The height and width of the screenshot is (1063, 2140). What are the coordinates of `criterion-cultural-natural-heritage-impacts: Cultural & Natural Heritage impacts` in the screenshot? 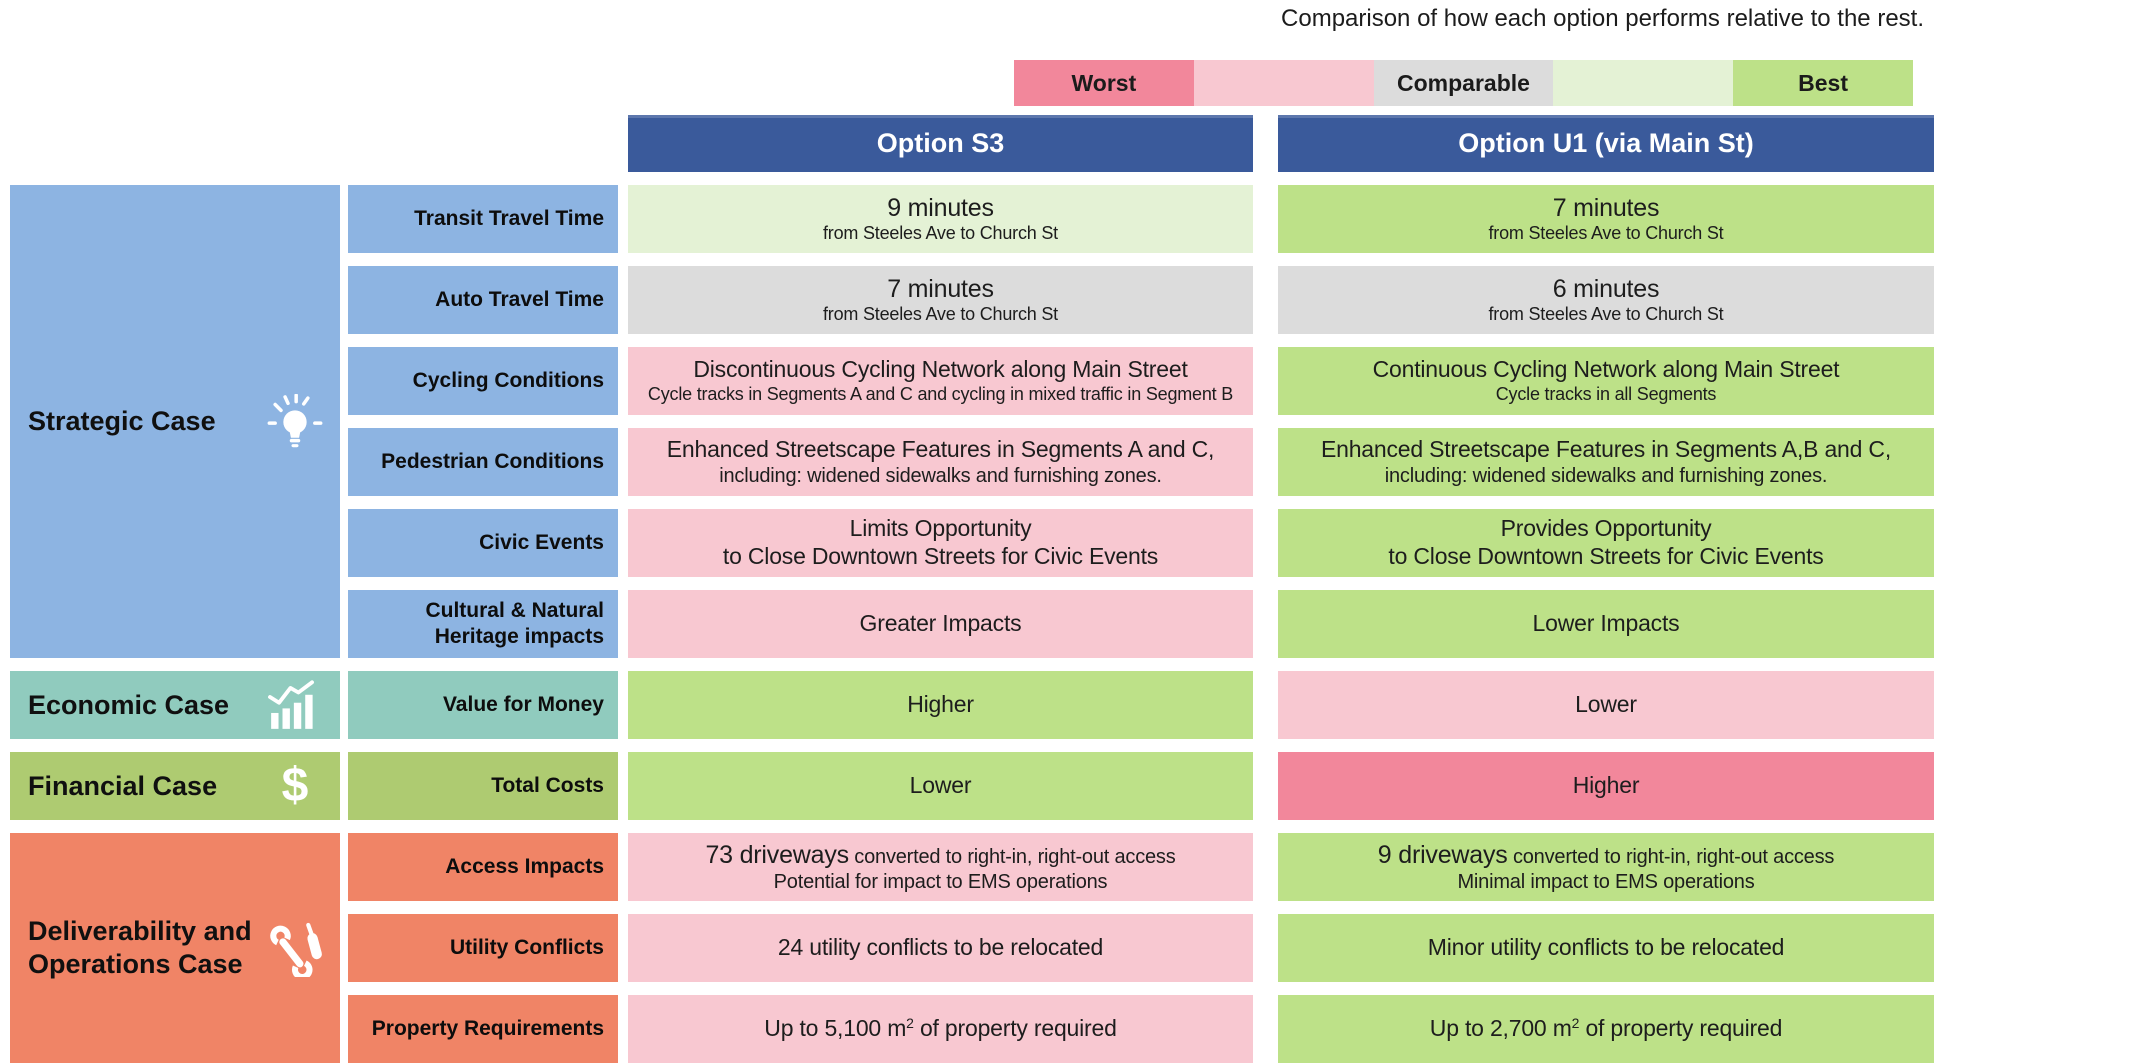 It's located at (483, 624).